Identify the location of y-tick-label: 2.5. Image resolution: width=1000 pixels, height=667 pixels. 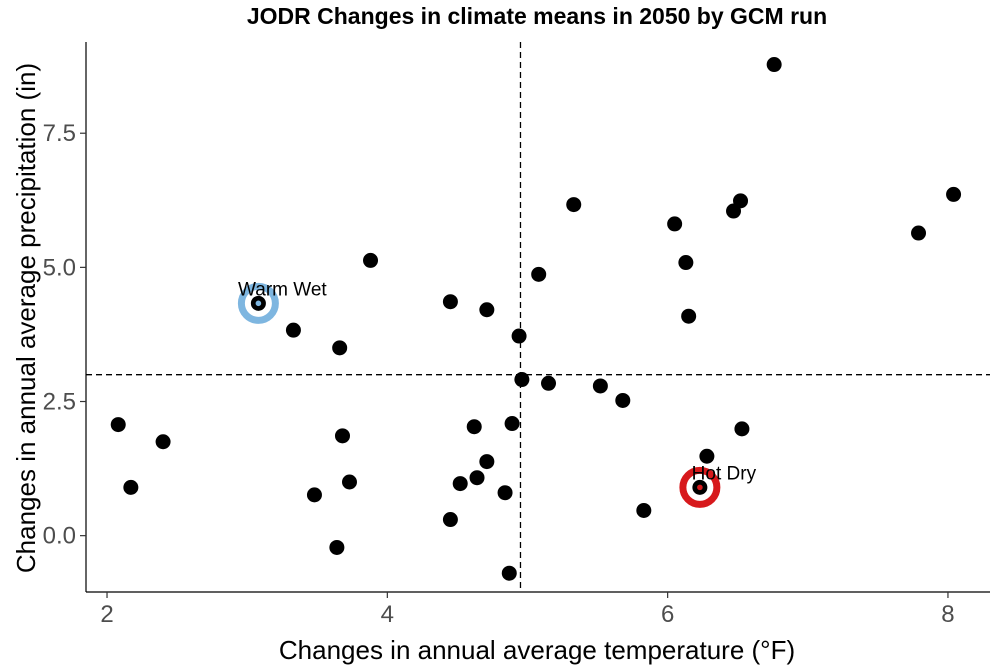
(59, 402).